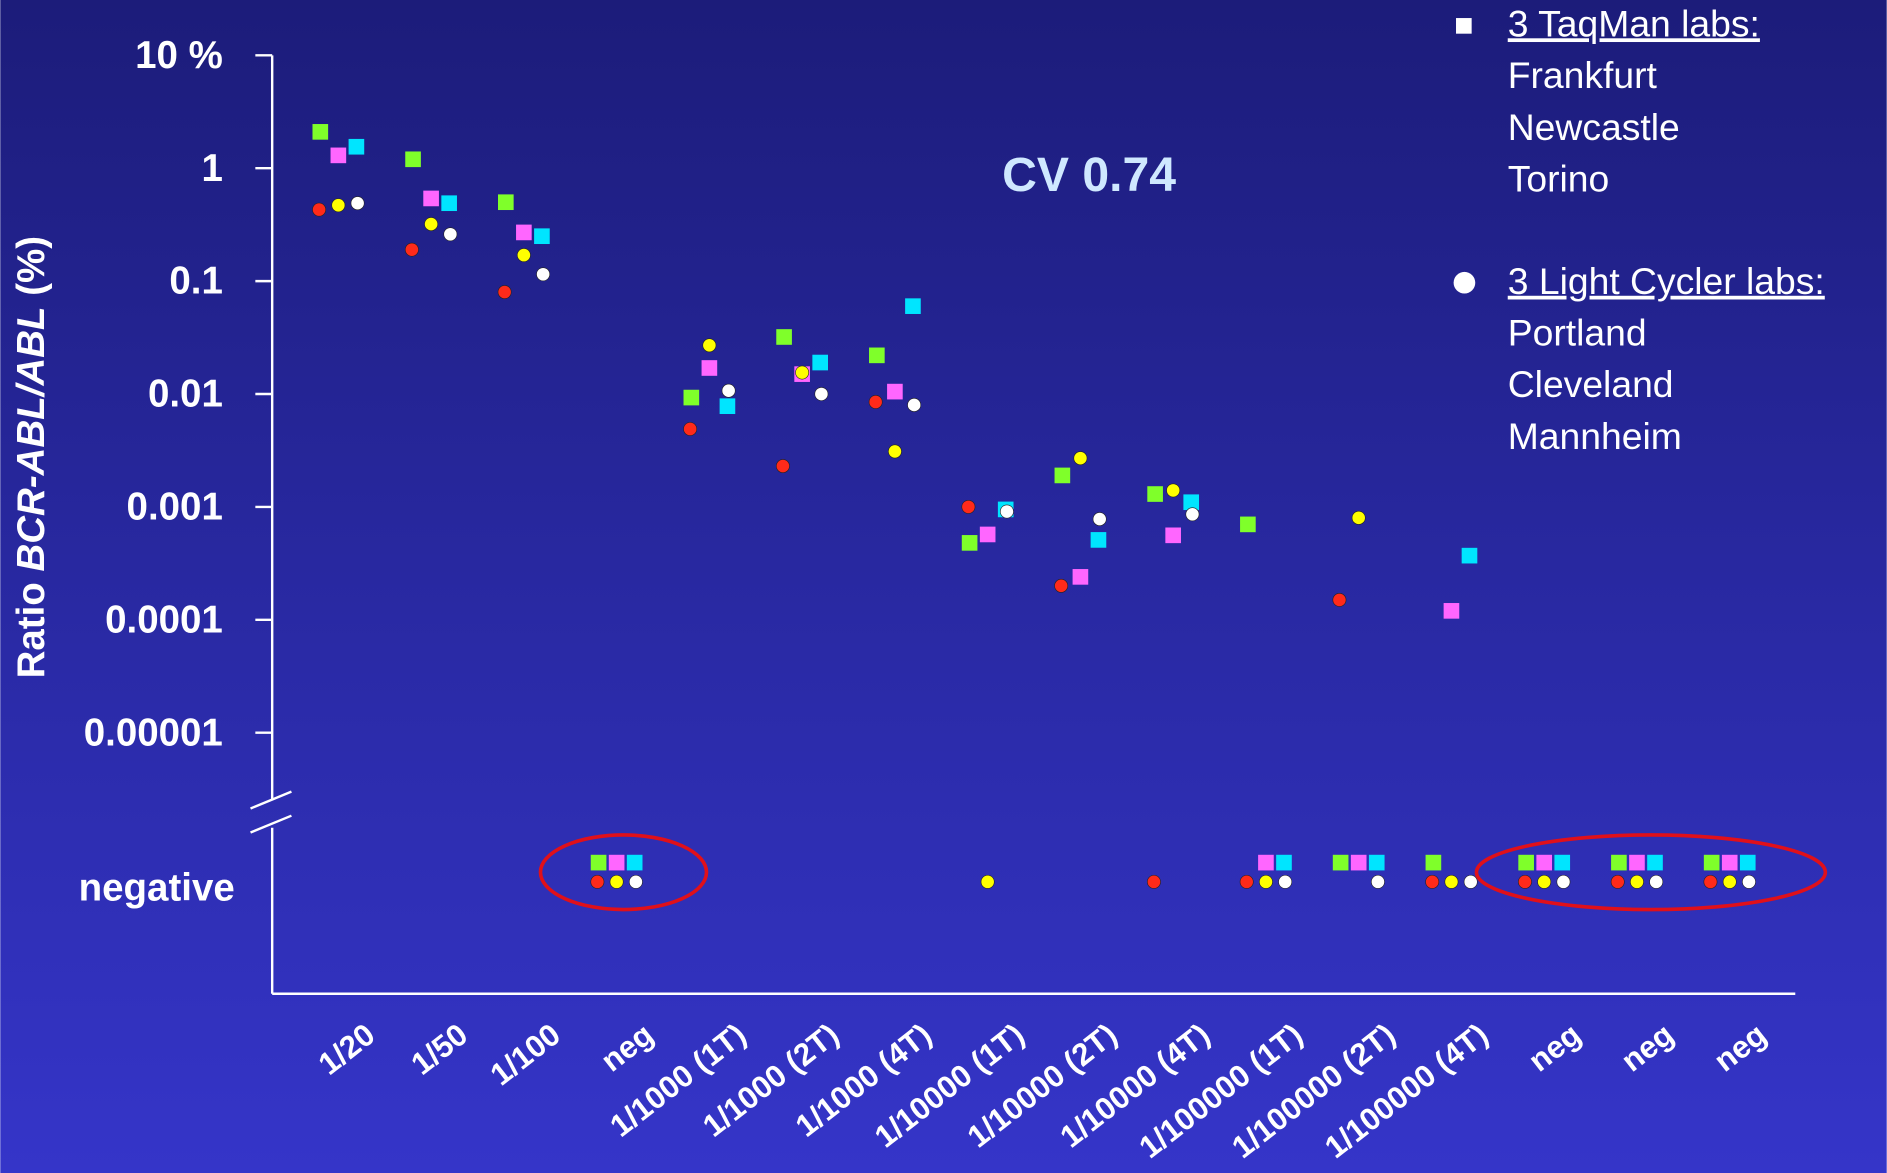  I want to click on y-label-part: (%), so click(31, 271).